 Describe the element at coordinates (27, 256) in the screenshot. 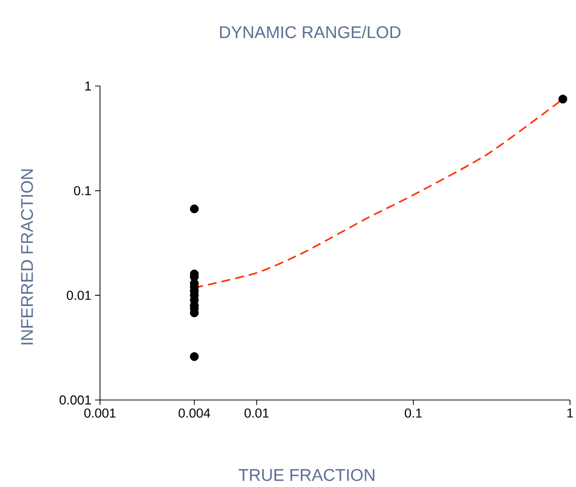

I see `y-axis-title: INFERRED FRACTION` at that location.